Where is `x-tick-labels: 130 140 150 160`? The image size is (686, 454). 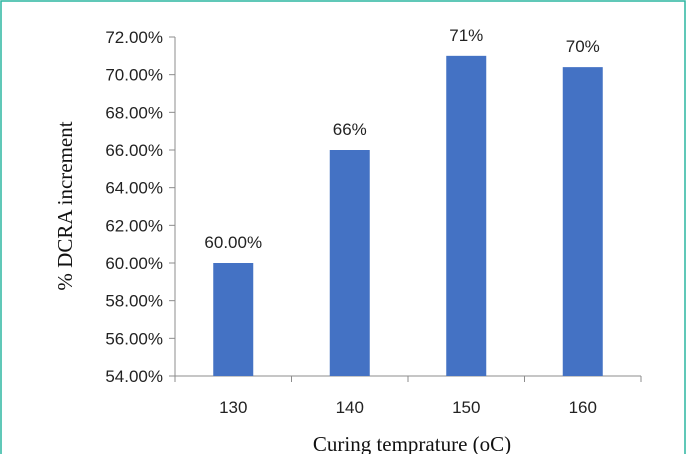
x-tick-labels: 130 140 150 160 is located at coordinates (408, 407).